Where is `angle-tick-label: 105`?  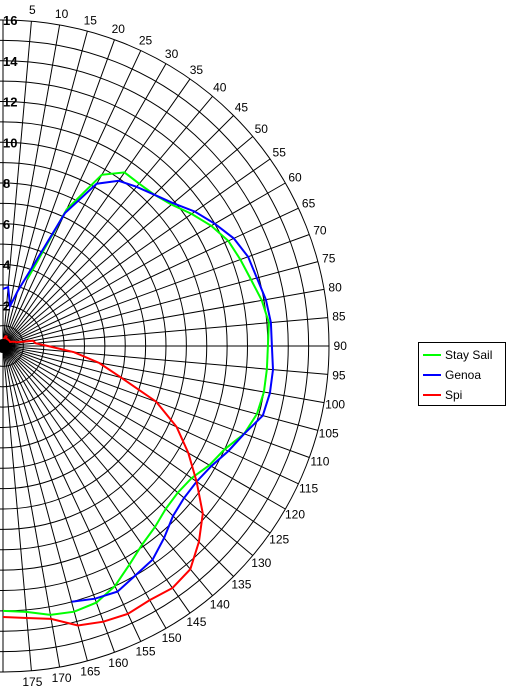
angle-tick-label: 105 is located at coordinates (329, 433).